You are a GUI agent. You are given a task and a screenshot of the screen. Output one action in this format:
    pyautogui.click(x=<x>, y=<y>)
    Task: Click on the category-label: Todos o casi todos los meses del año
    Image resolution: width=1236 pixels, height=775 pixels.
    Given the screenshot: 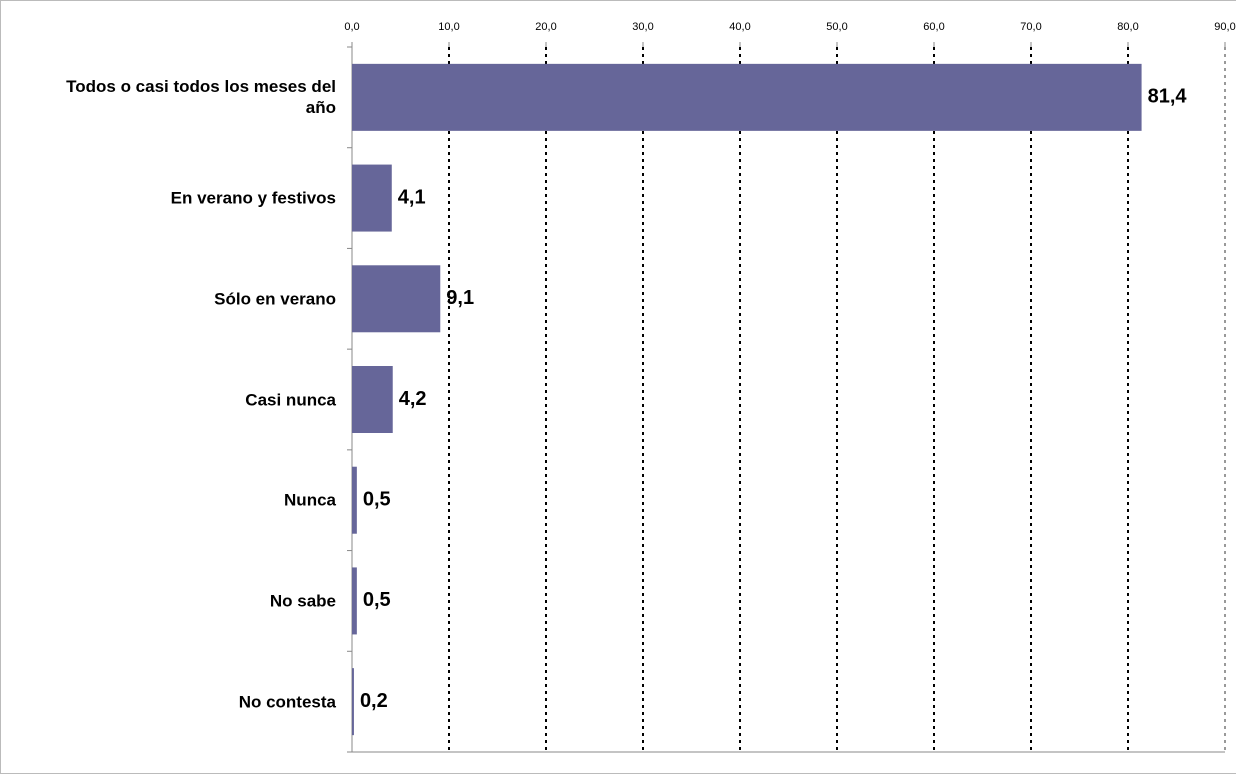 What is the action you would take?
    pyautogui.click(x=201, y=97)
    